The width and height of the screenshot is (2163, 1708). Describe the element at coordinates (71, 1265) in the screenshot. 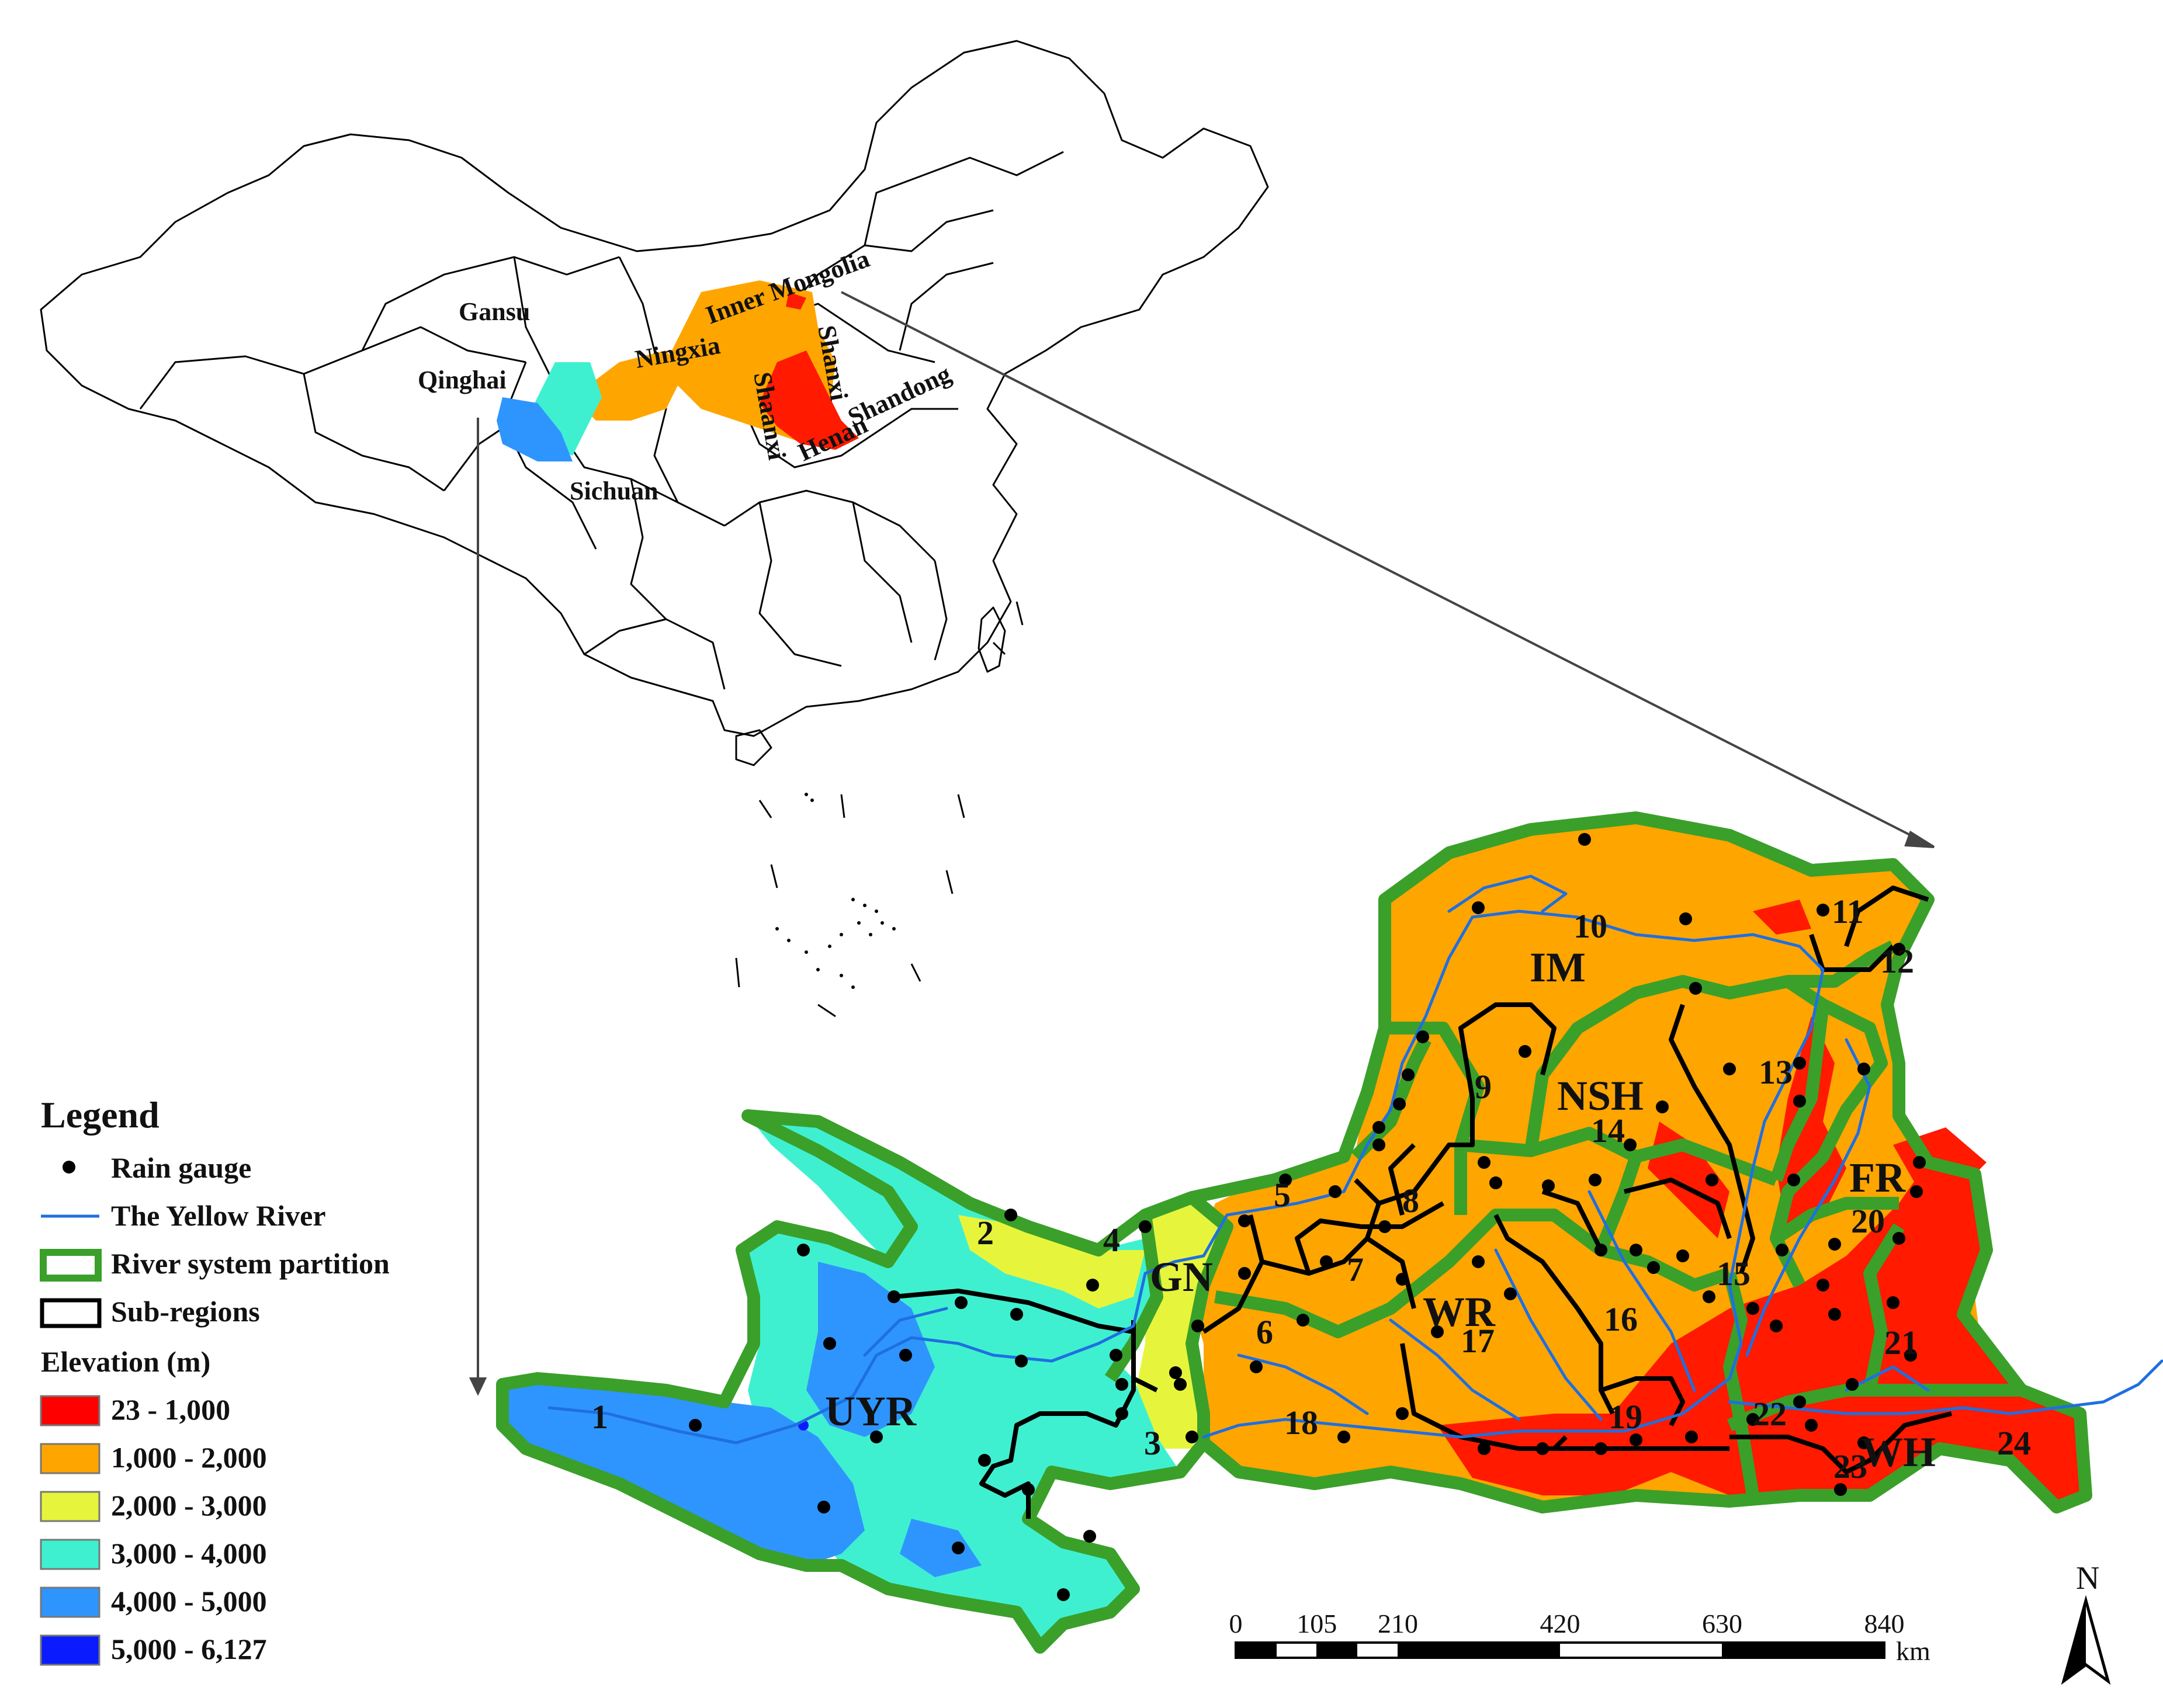

I see `partition-symbol` at that location.